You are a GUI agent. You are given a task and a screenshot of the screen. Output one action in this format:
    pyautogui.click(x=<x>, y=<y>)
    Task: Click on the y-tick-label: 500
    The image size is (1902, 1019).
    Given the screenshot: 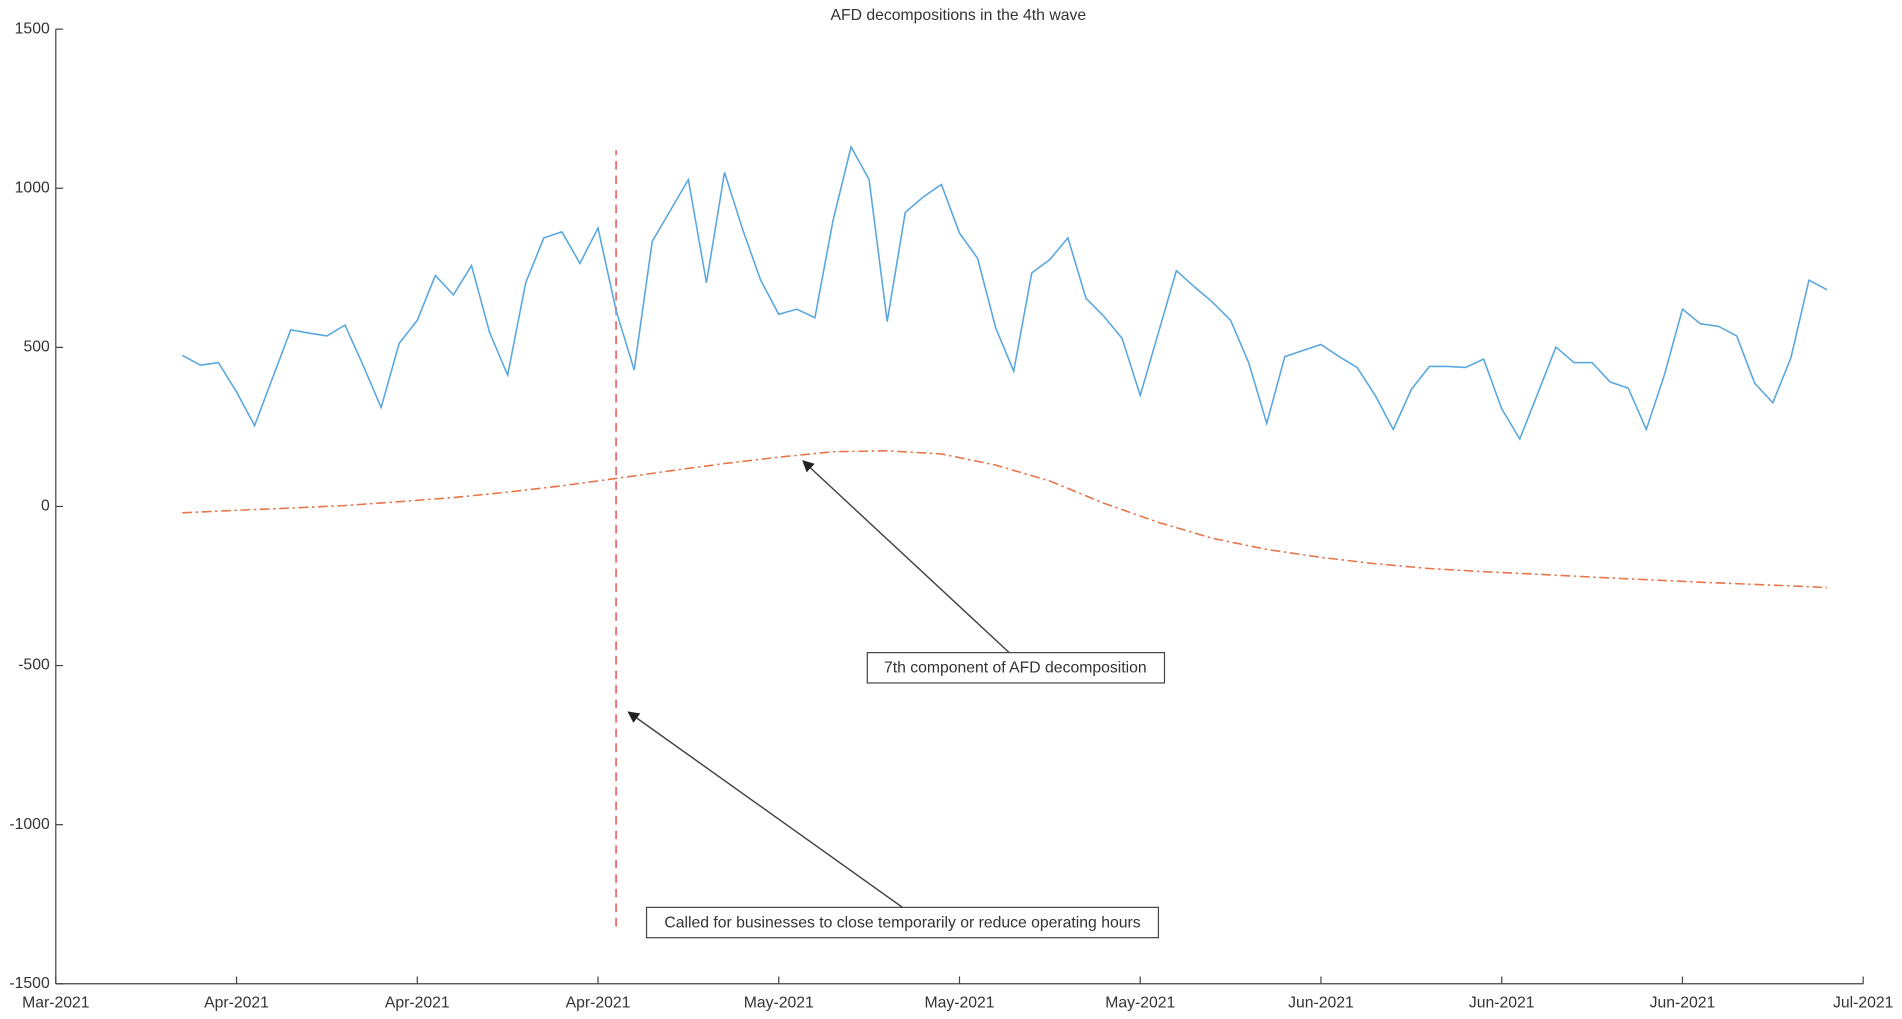 What is the action you would take?
    pyautogui.click(x=36, y=347)
    